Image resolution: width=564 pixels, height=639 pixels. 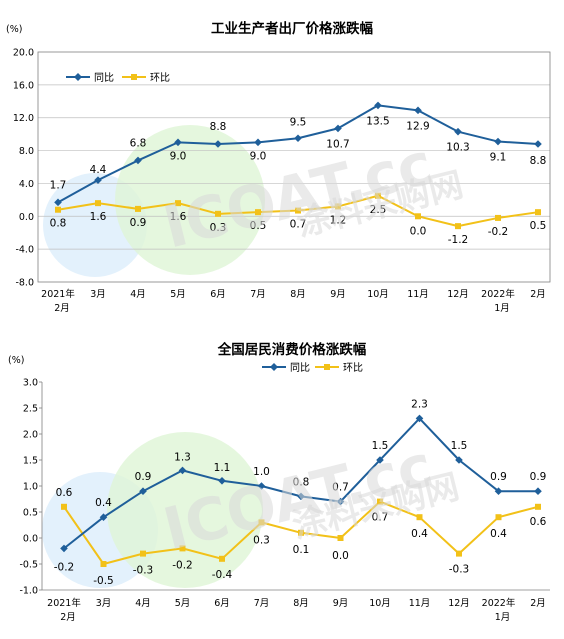 What do you see at coordinates (178, 294) in the screenshot?
I see `x-tick-label: 5月` at bounding box center [178, 294].